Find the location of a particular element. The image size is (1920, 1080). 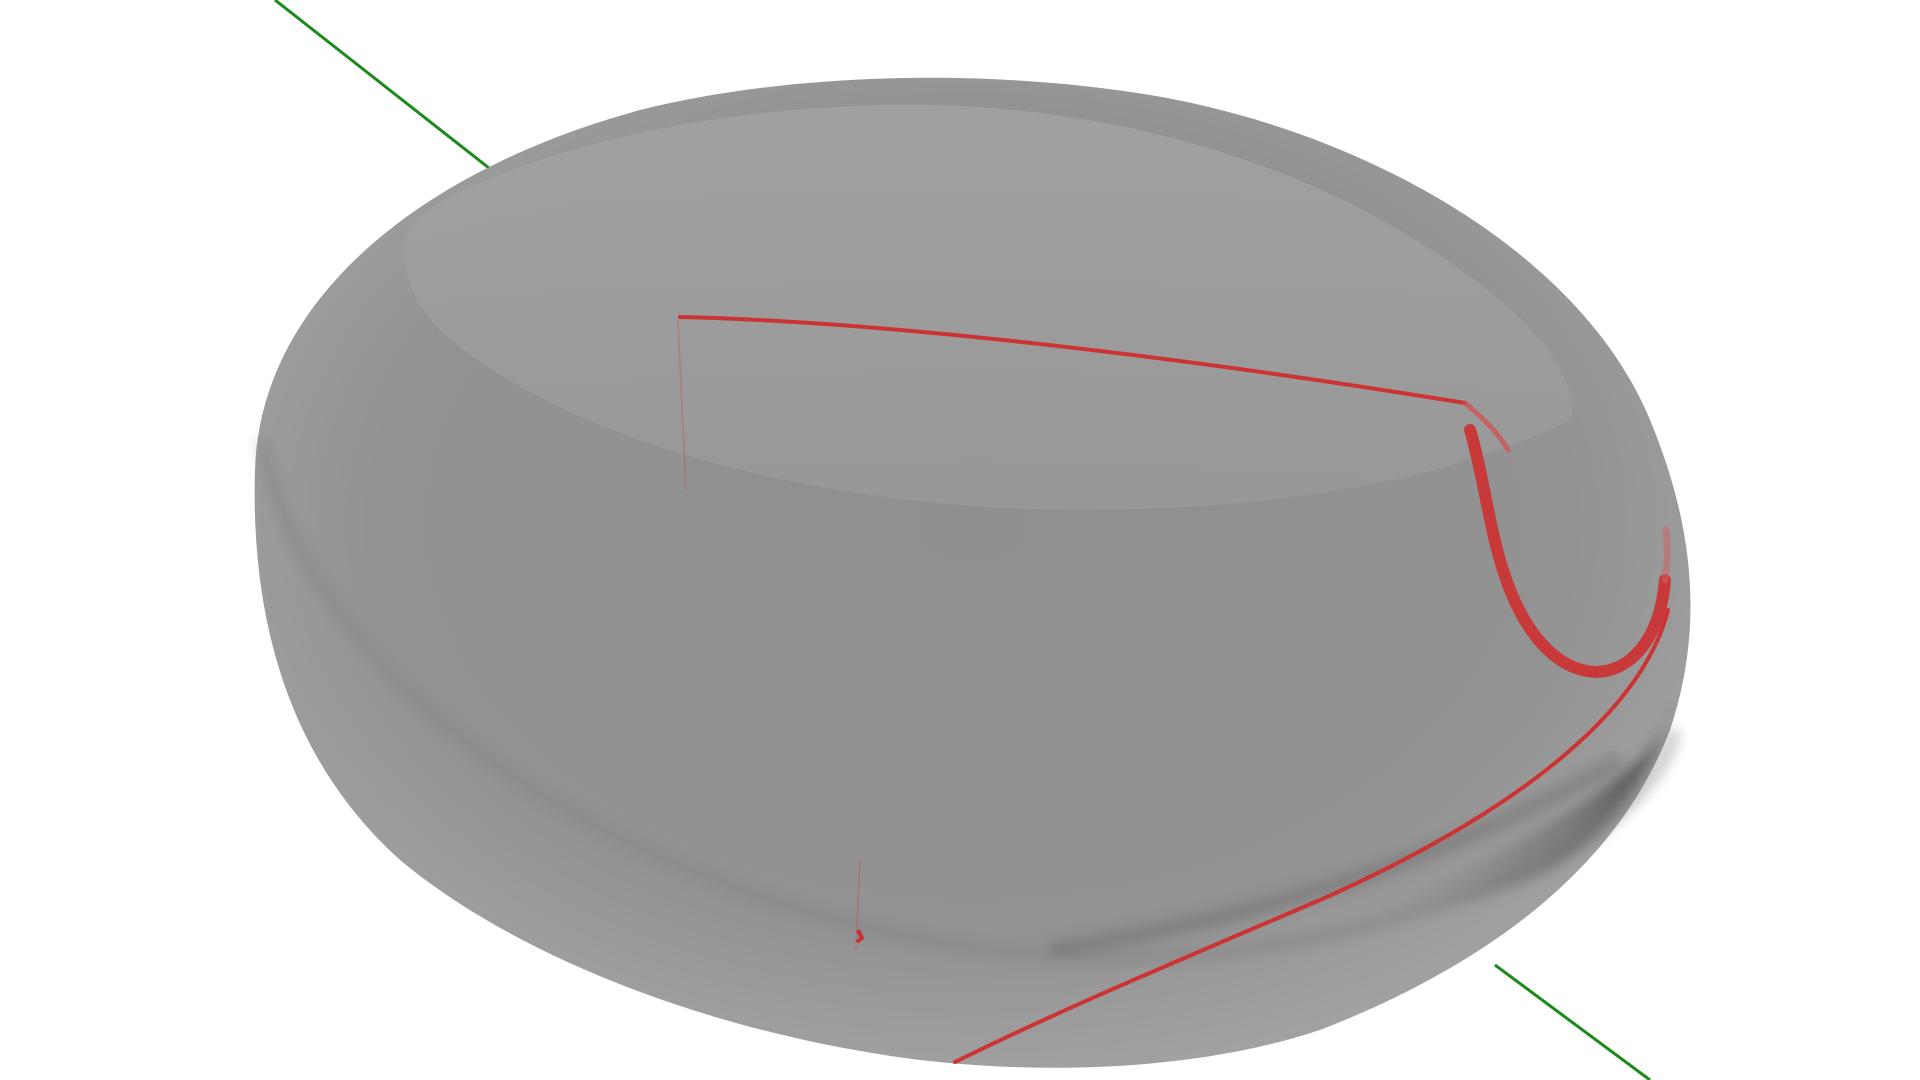

red-small-mark is located at coordinates (860, 936).